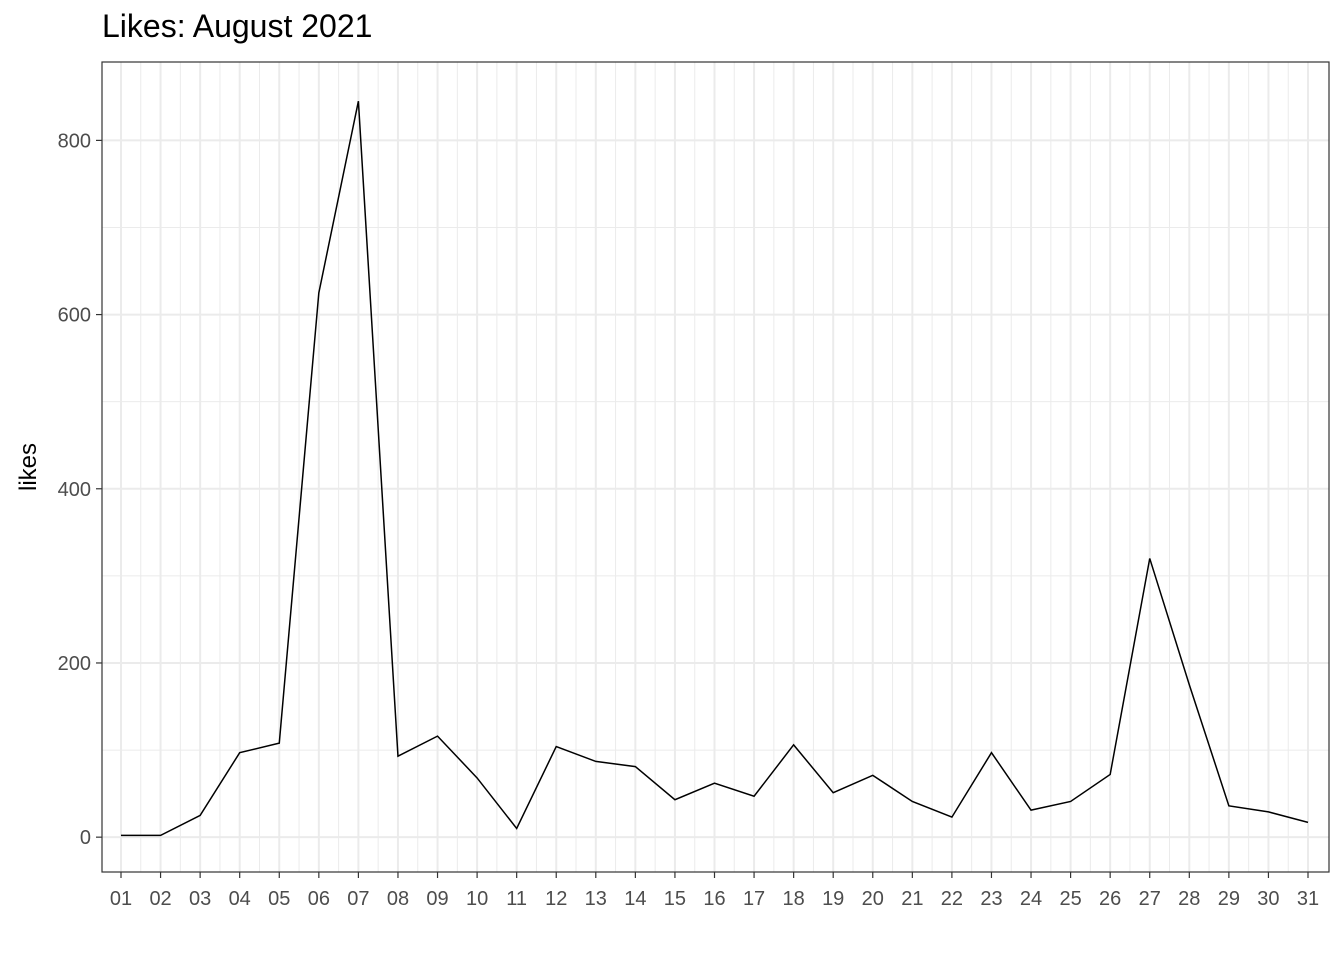 The image size is (1344, 960). Describe the element at coordinates (160, 899) in the screenshot. I see `x-tick-label: 02` at that location.